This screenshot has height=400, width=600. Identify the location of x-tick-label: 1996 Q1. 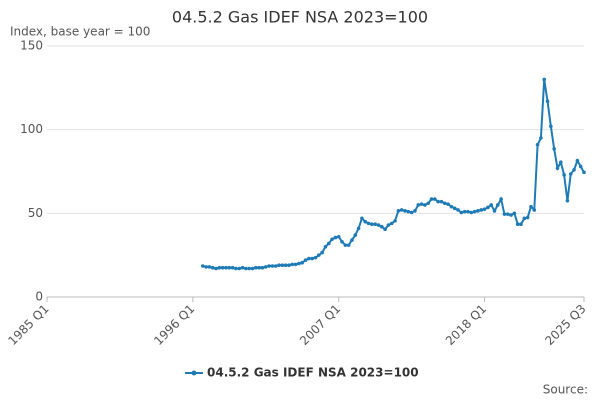
(174, 325).